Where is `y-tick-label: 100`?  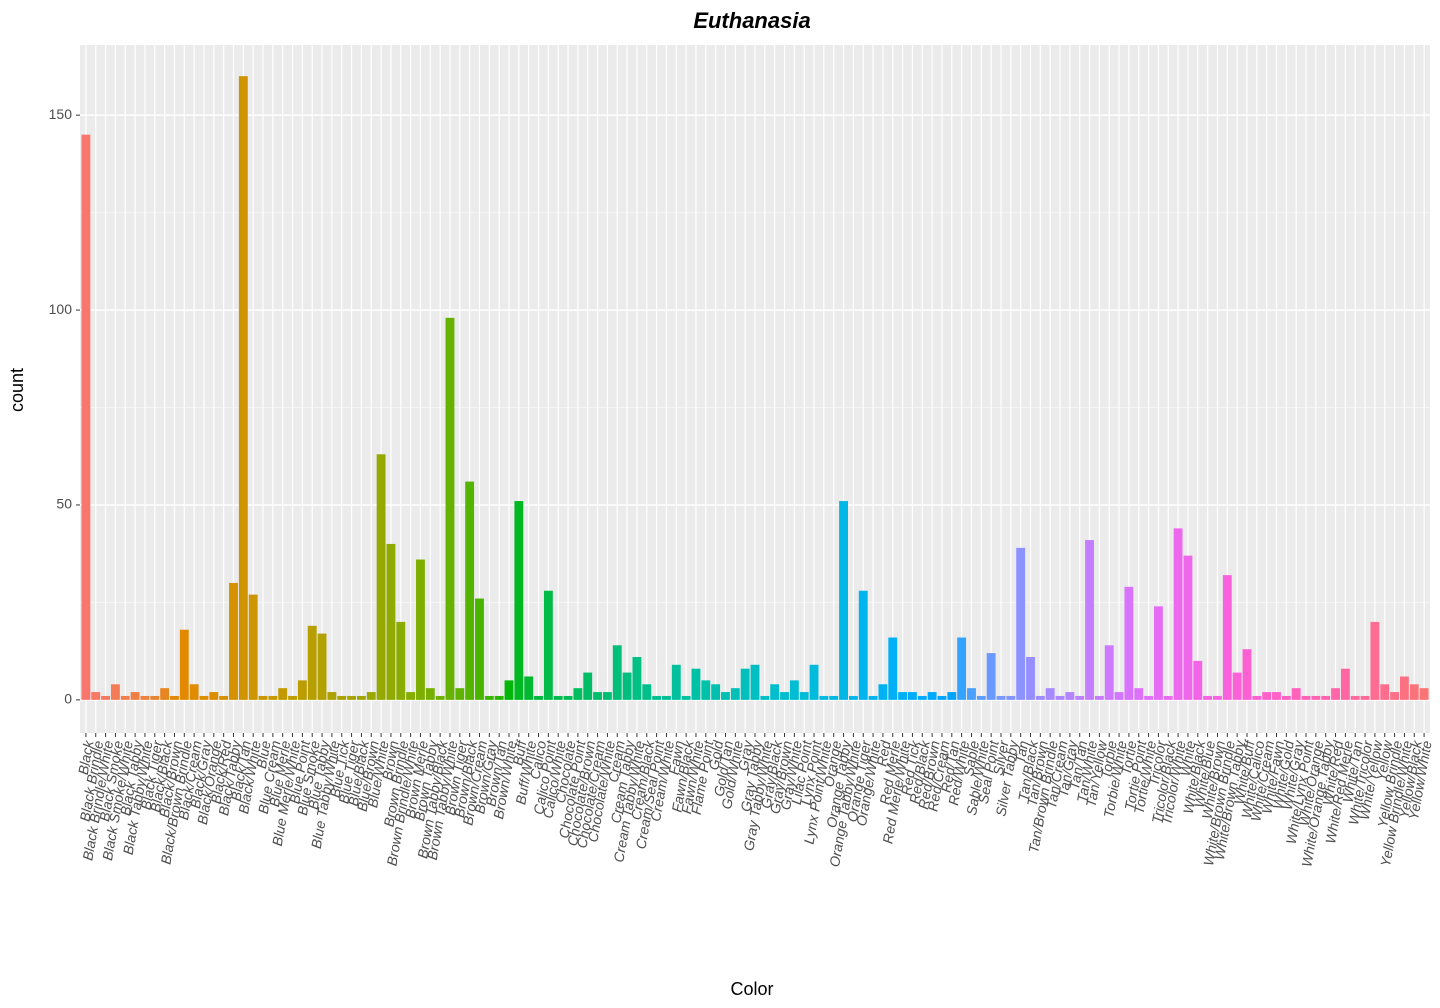 y-tick-label: 100 is located at coordinates (61, 309).